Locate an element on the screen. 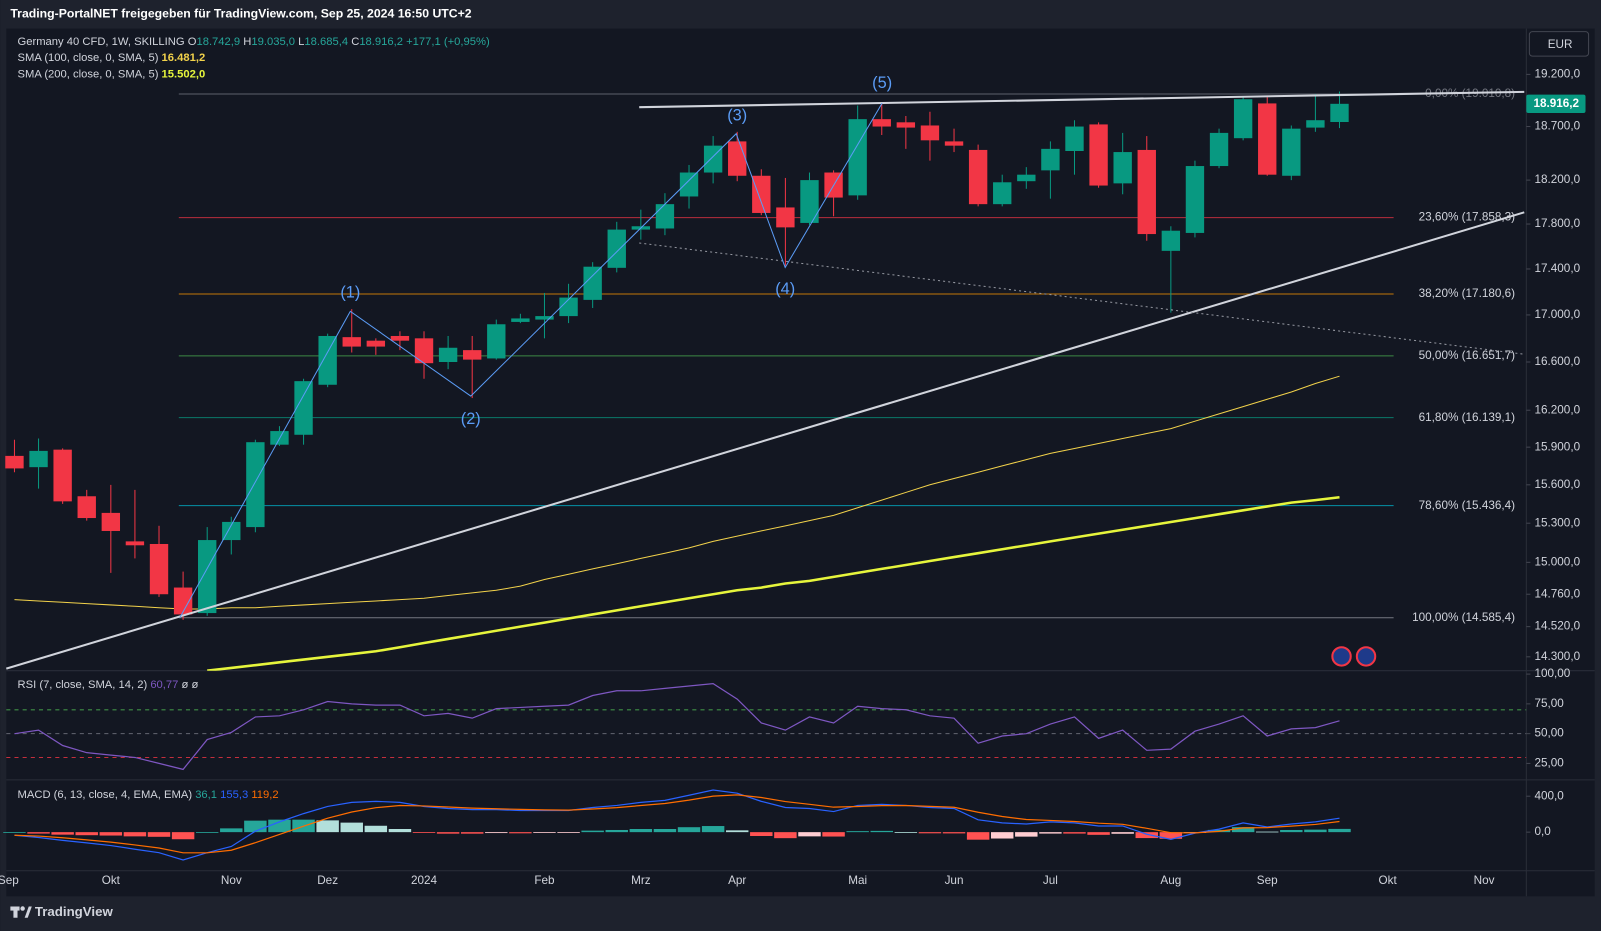 The image size is (1601, 931). macd-title: MACD (6, 13, close, 4, EMA, EMA) is located at coordinates (105, 795).